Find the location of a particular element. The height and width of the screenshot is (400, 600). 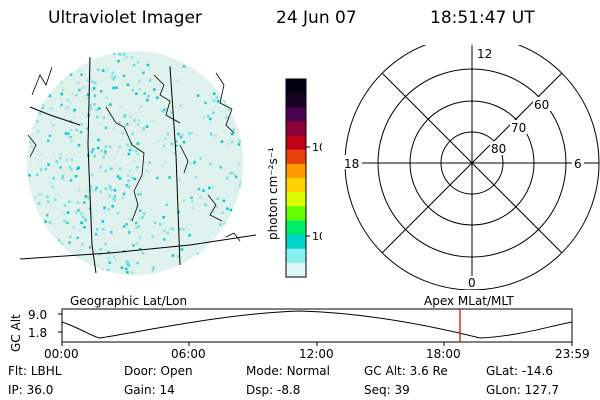

info-gain-label: Gain: is located at coordinates (140, 390).